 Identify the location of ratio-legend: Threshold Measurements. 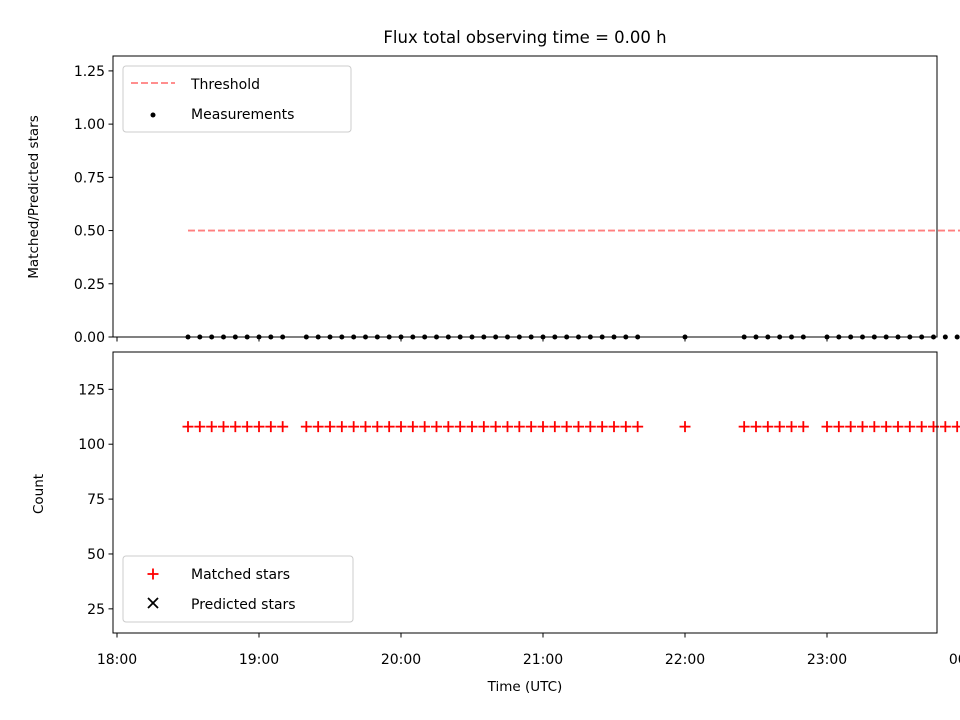
(237, 99).